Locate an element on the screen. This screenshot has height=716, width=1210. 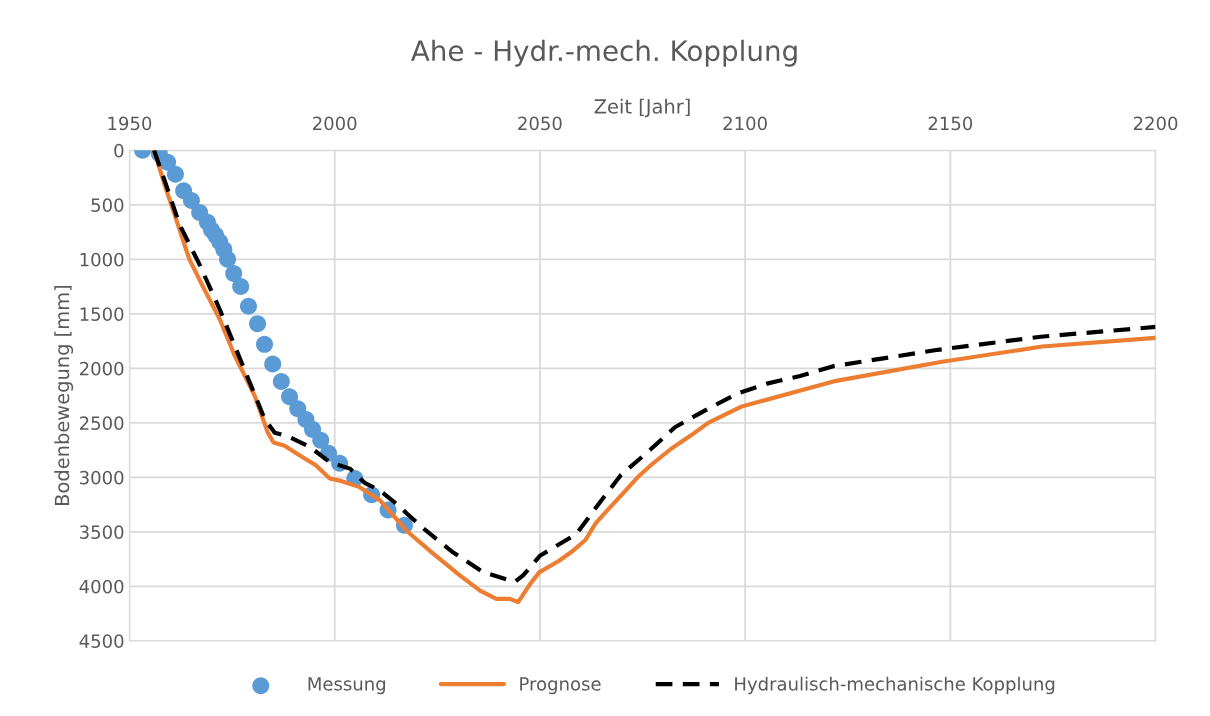
y-tick-label: 2500 is located at coordinates (101, 423).